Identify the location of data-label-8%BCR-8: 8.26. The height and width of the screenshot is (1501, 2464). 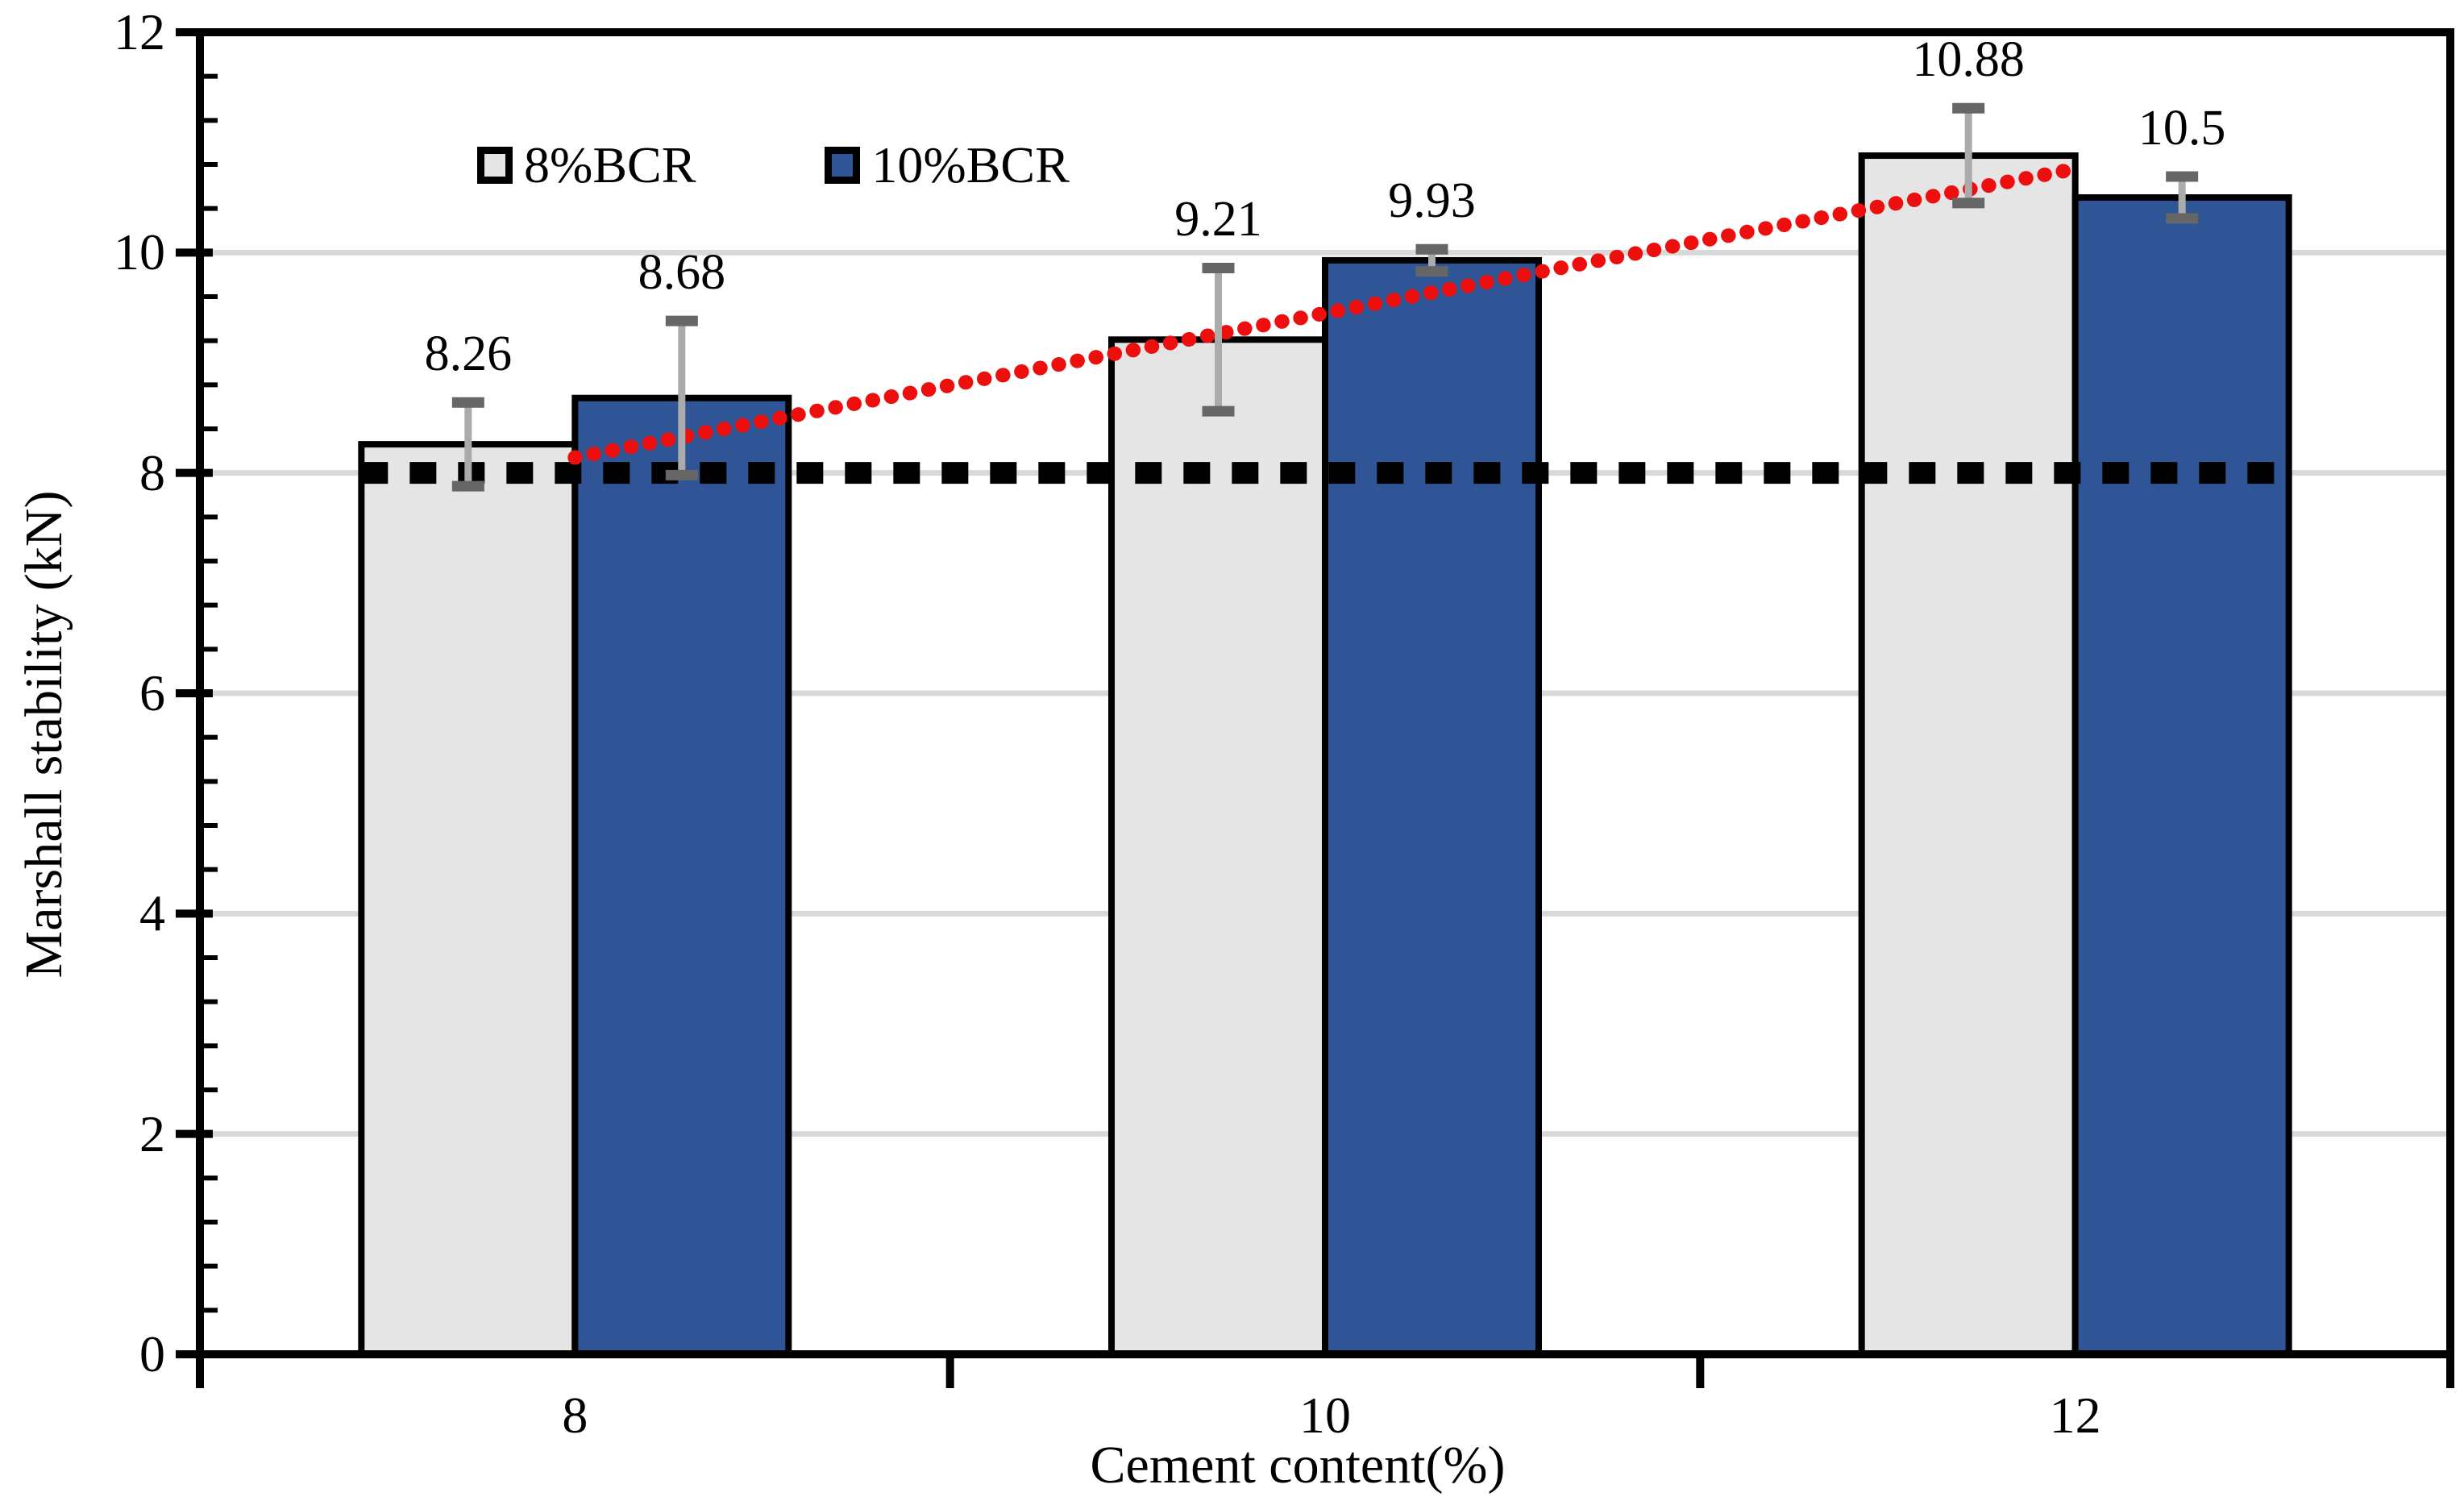
(468, 354).